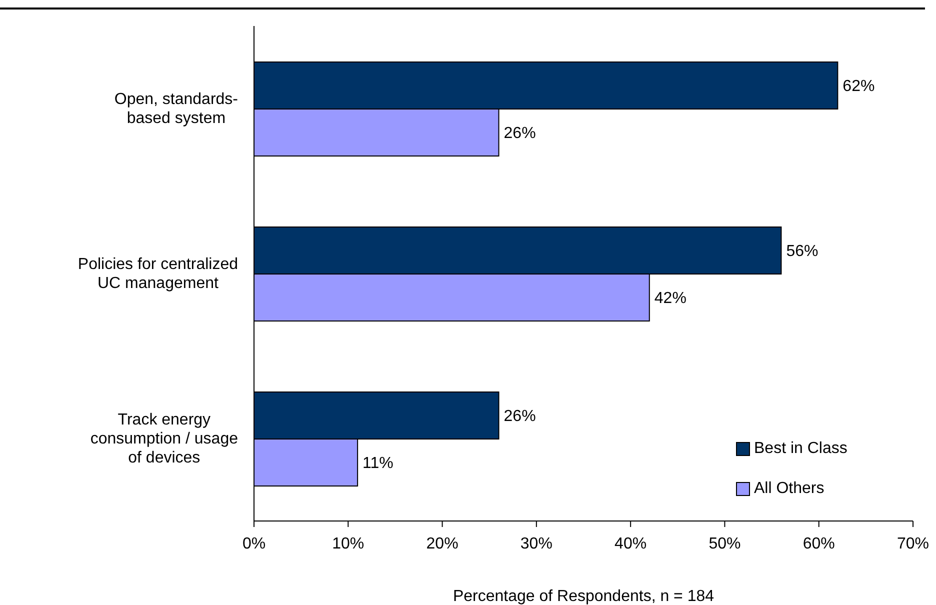 Image resolution: width=936 pixels, height=605 pixels. What do you see at coordinates (802, 251) in the screenshot?
I see `data-label: 56%` at bounding box center [802, 251].